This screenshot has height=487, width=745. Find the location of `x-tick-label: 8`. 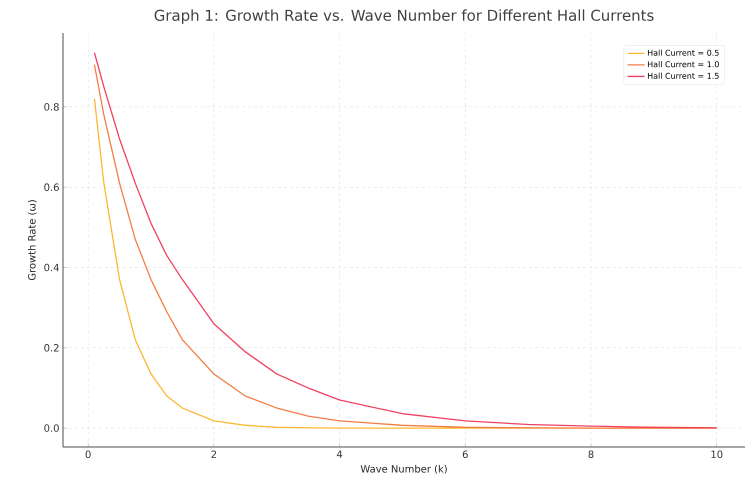

x-tick-label: 8 is located at coordinates (591, 454).